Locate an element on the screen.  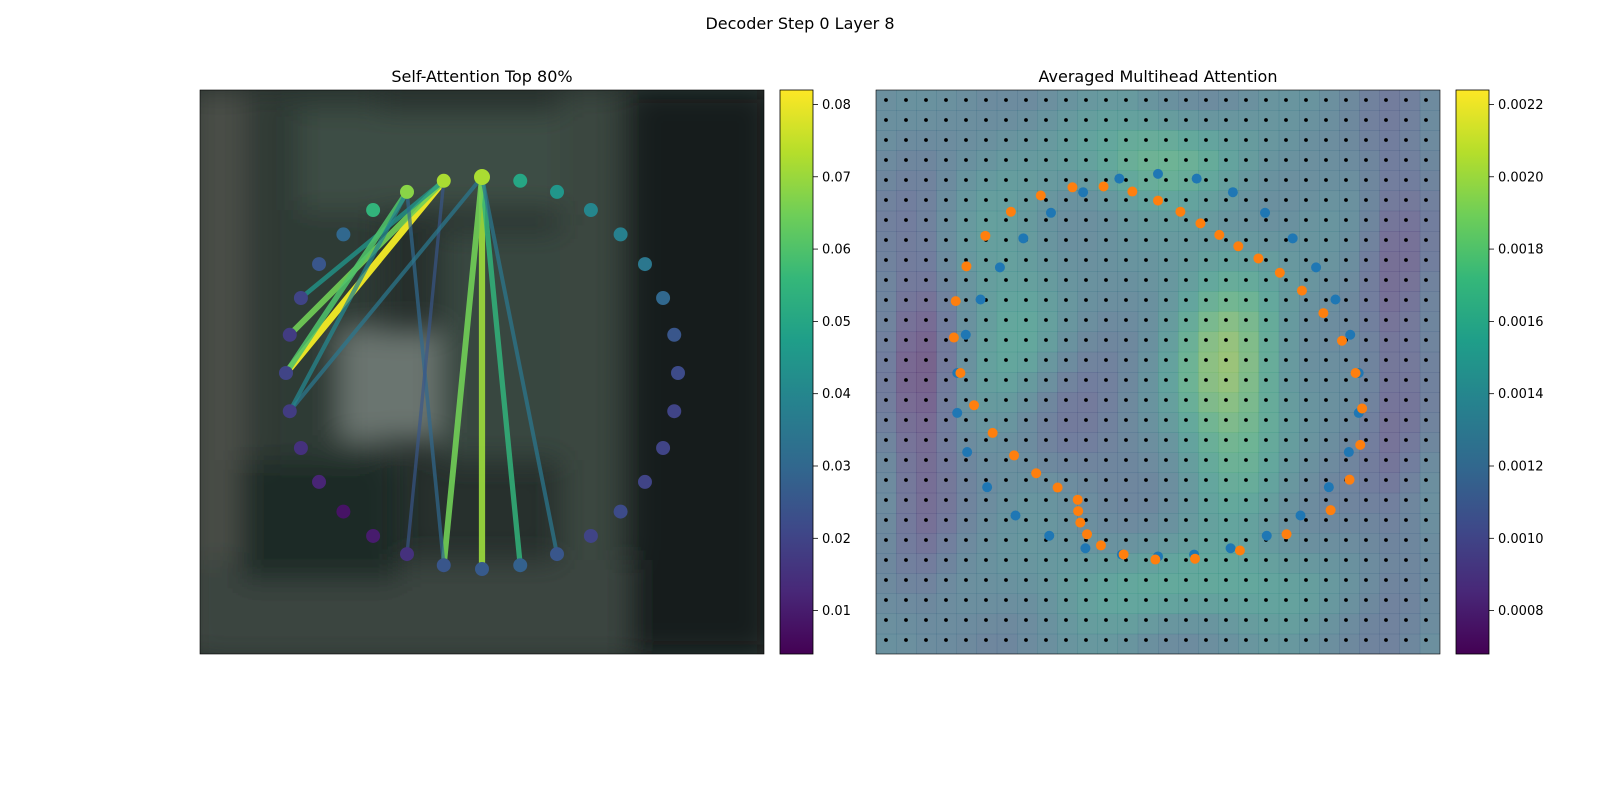
colorbar-tick-label: 0.0012 is located at coordinates (1521, 467).